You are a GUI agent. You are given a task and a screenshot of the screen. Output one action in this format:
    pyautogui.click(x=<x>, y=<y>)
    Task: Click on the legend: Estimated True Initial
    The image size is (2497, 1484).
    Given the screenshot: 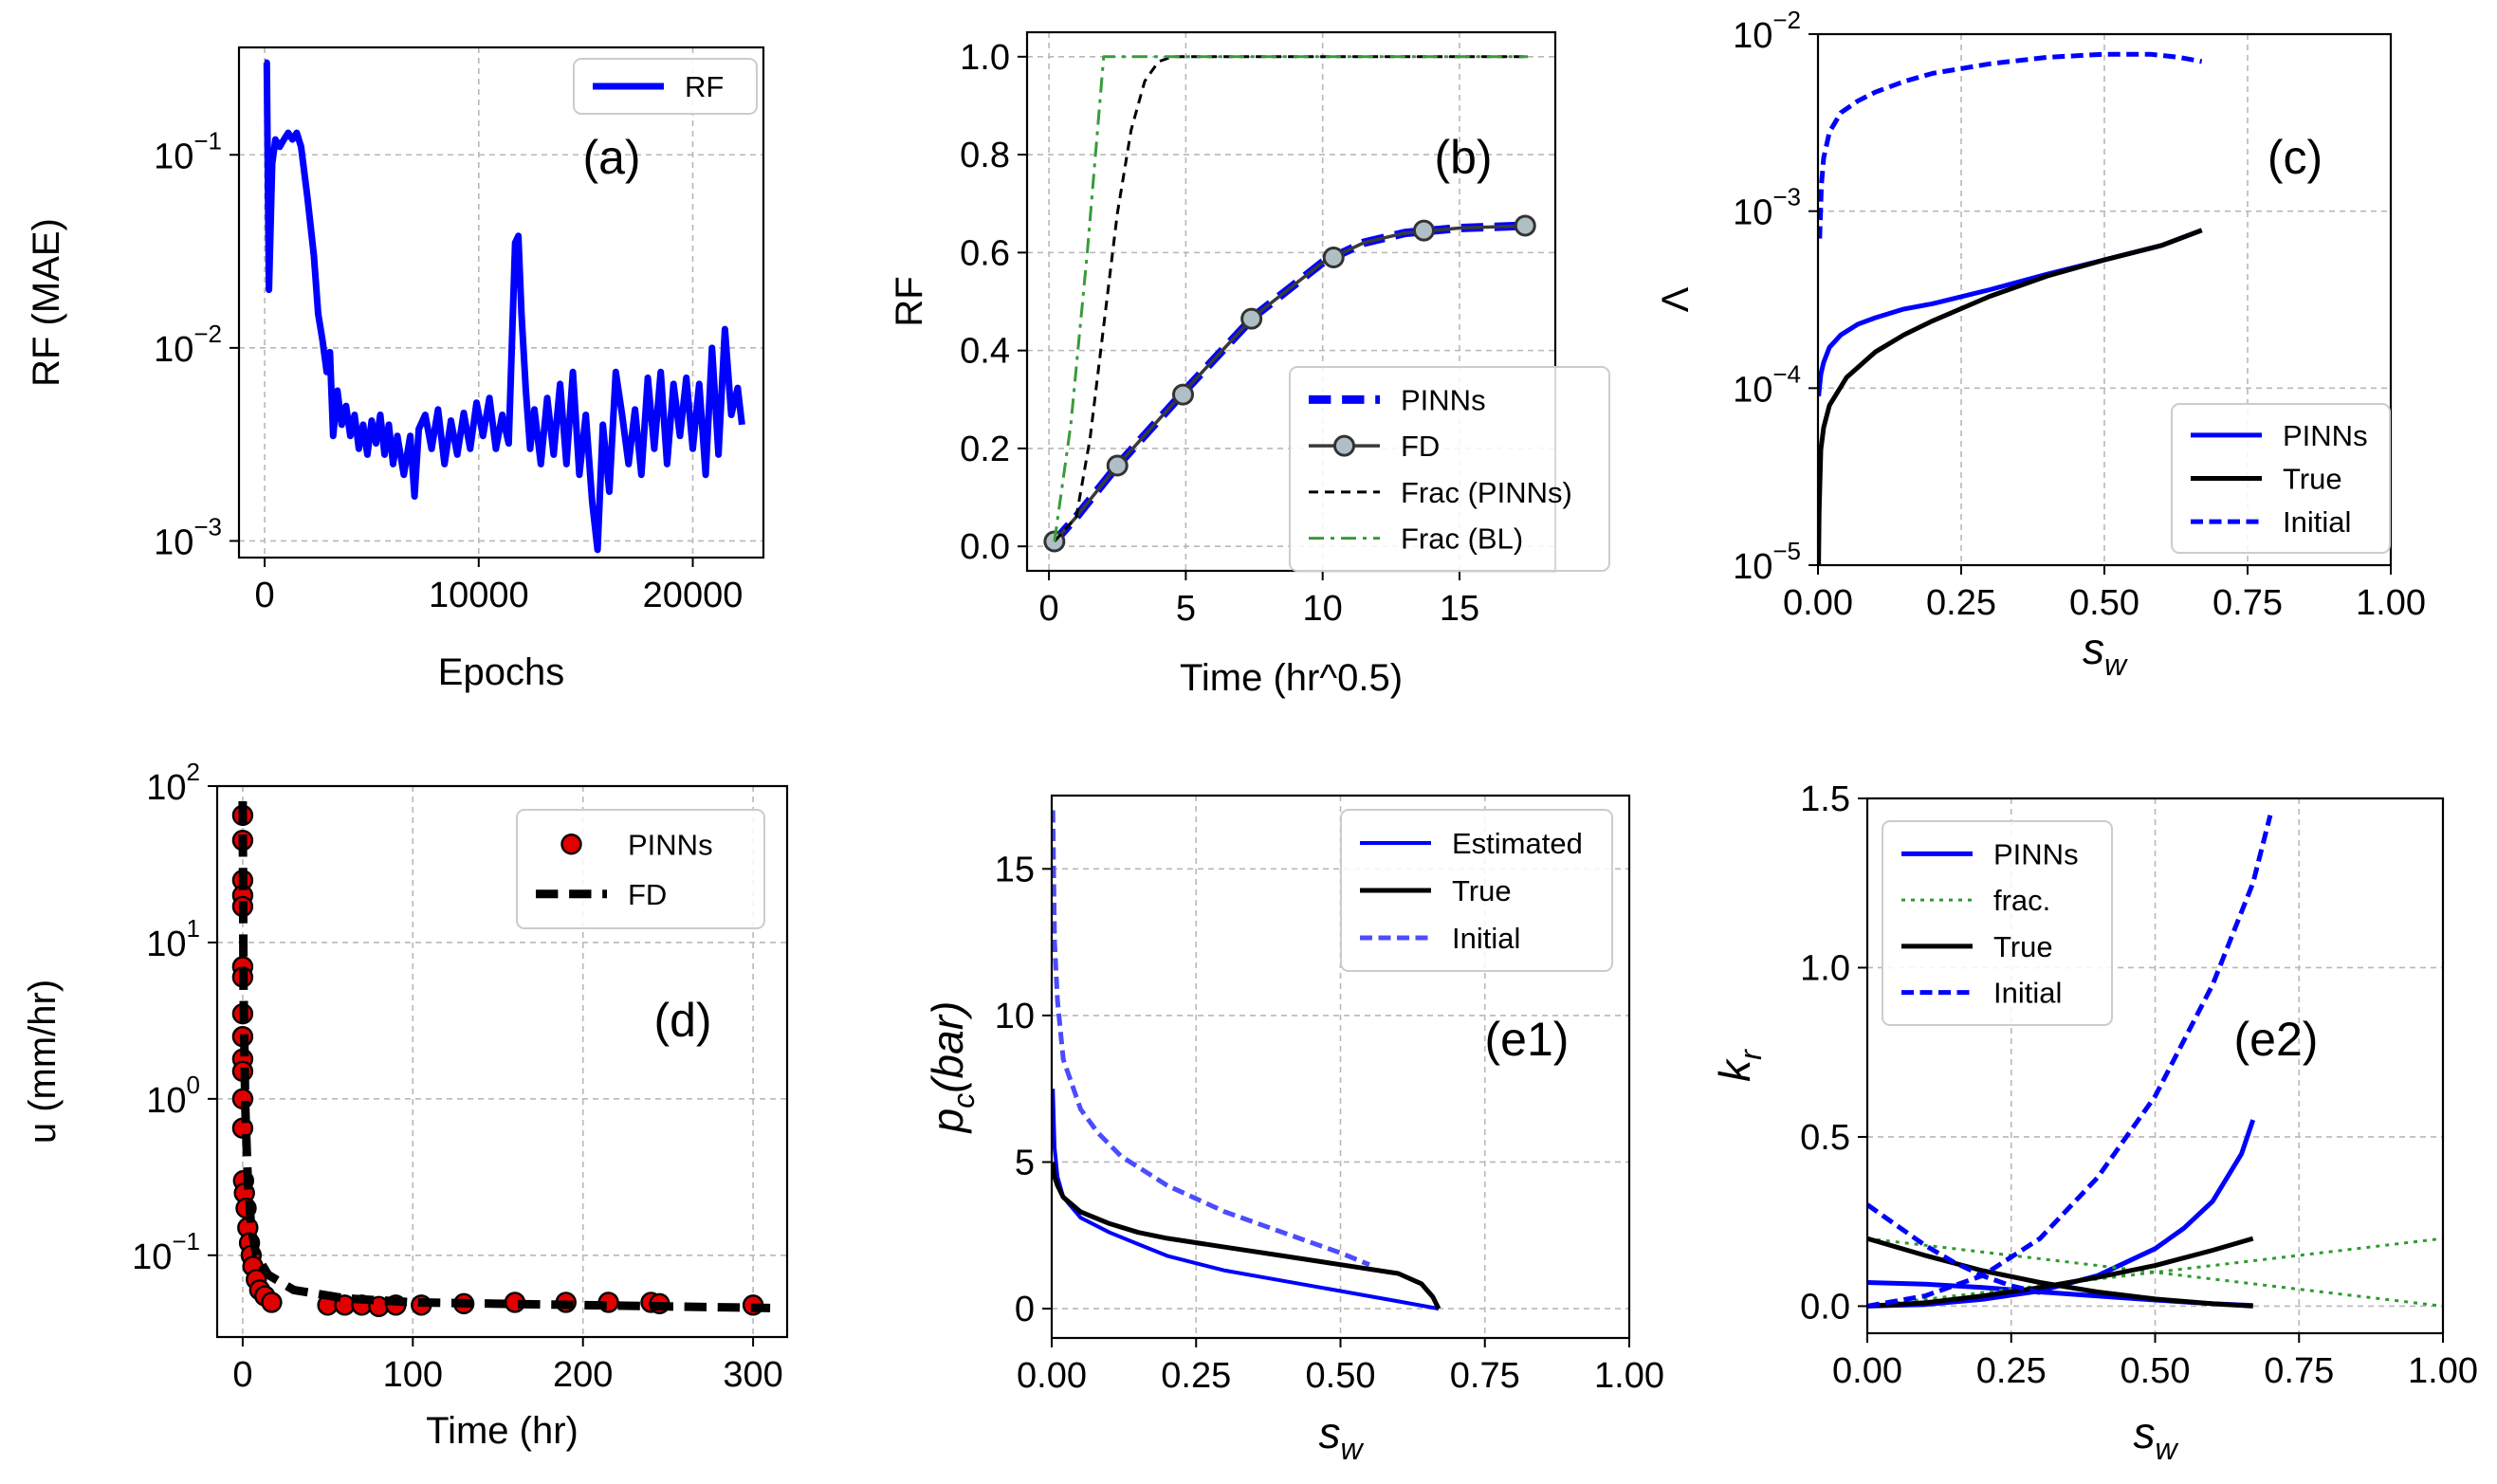 What is the action you would take?
    pyautogui.click(x=1477, y=891)
    